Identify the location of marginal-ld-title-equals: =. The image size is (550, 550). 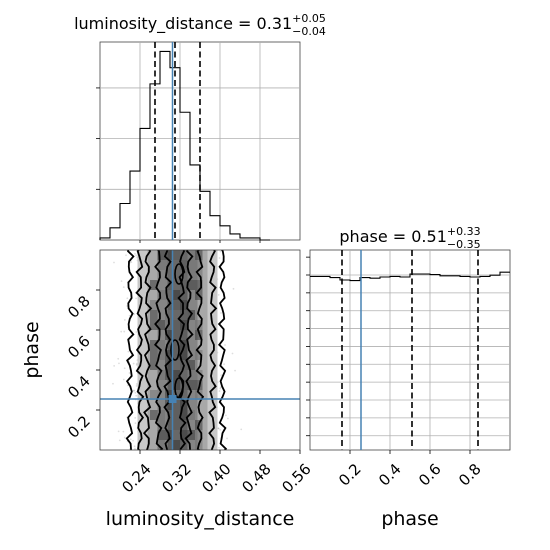
(245, 23).